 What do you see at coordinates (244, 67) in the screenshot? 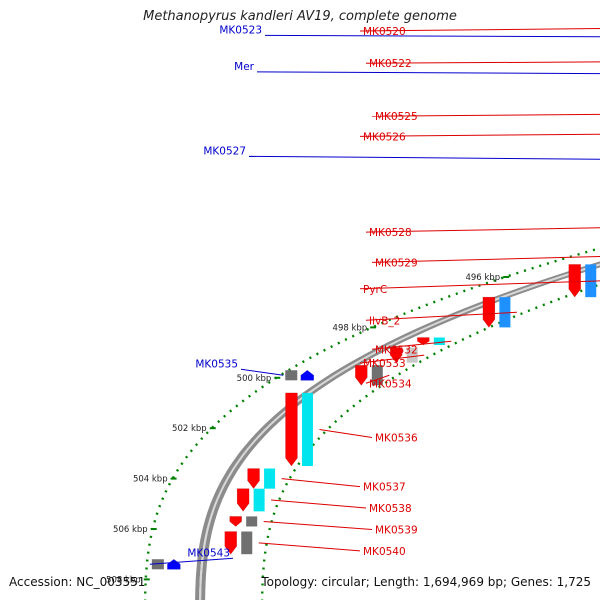
I see `forward-gene-label: Mer` at bounding box center [244, 67].